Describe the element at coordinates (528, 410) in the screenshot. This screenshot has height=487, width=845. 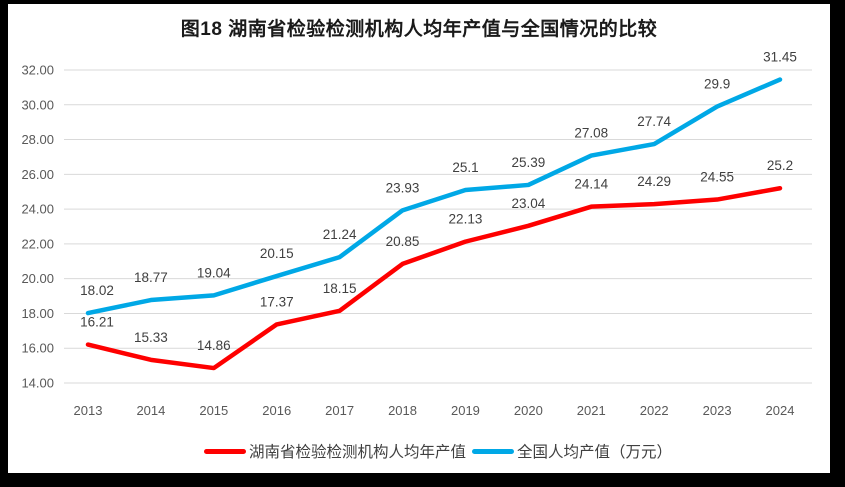
I see `x-axis-tick-label: 2020` at that location.